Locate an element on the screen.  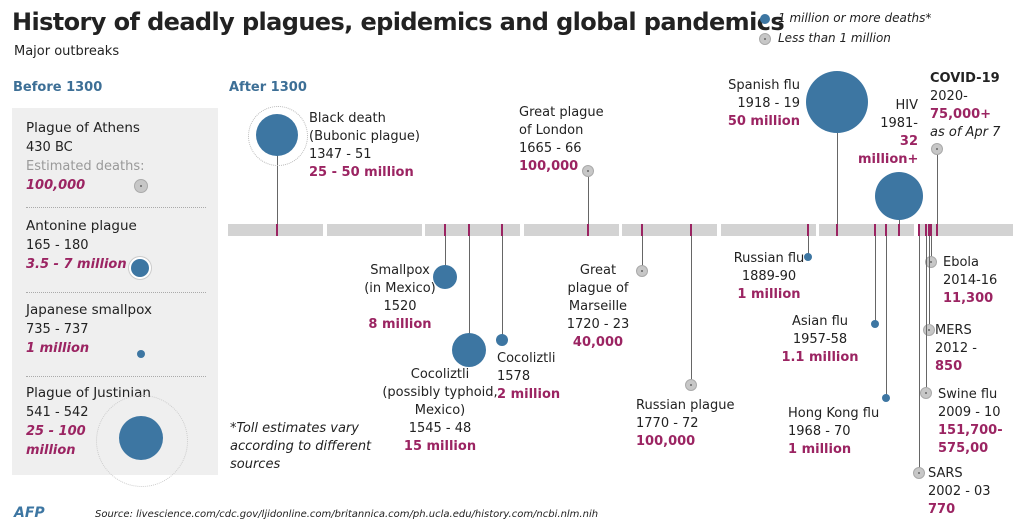
event-detail: 1520 is located at coordinates (400, 306).